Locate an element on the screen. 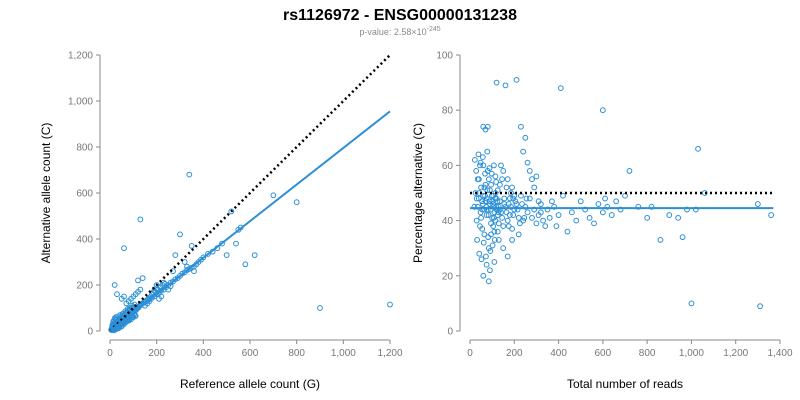  y-tick-label: 80 is located at coordinates (448, 111).